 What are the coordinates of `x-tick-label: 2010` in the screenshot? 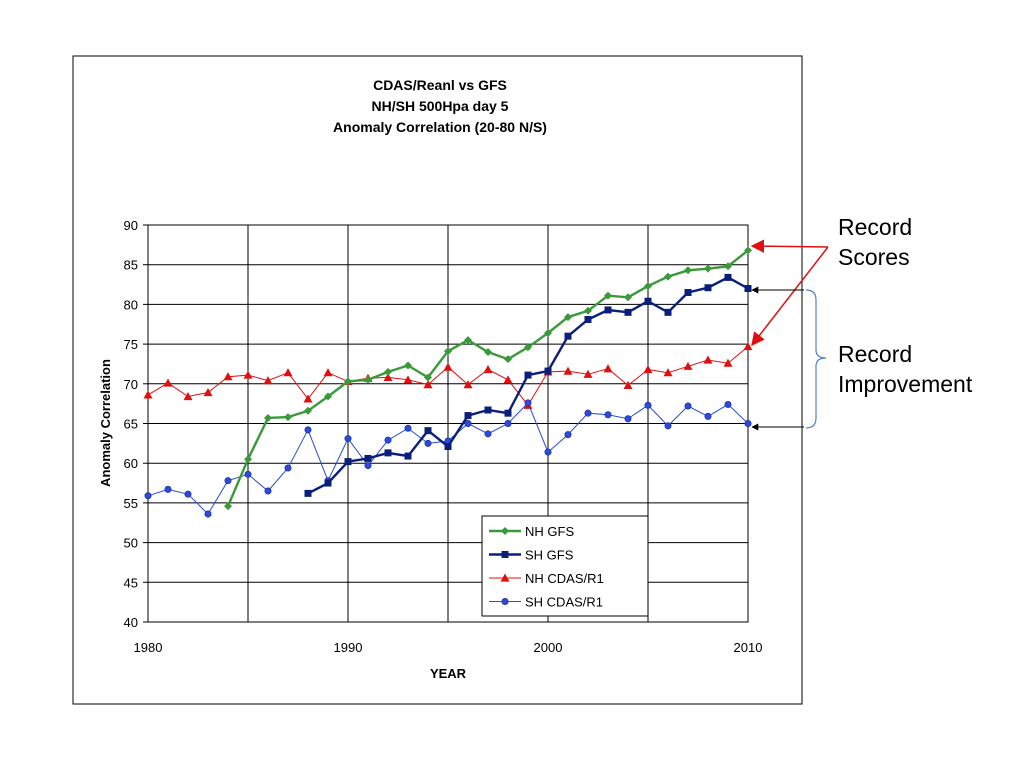 It's located at (748, 647).